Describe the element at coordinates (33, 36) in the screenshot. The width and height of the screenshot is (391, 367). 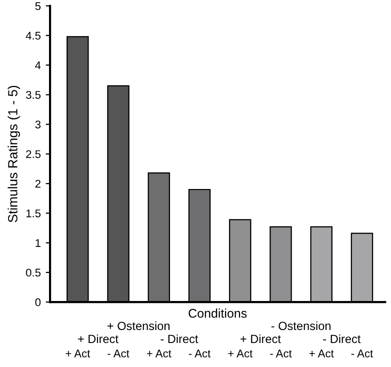
I see `y-tick-label: 4.5` at that location.